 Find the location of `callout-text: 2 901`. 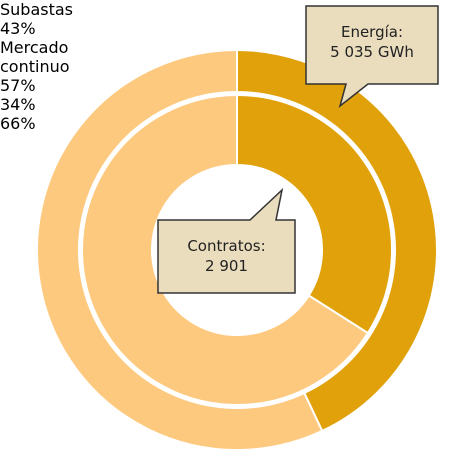

callout-text: 2 901 is located at coordinates (226, 266).